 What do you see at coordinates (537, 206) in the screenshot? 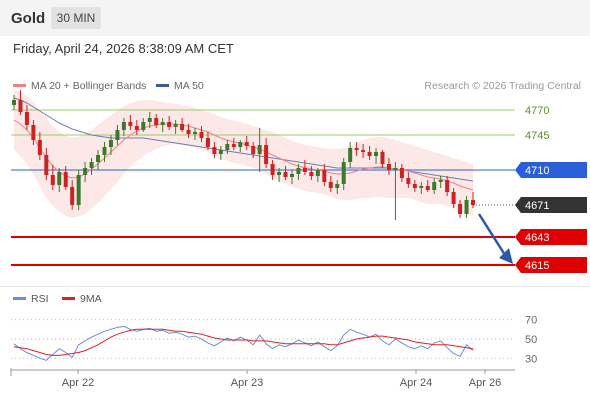
I see `current-price-label: 4671` at bounding box center [537, 206].